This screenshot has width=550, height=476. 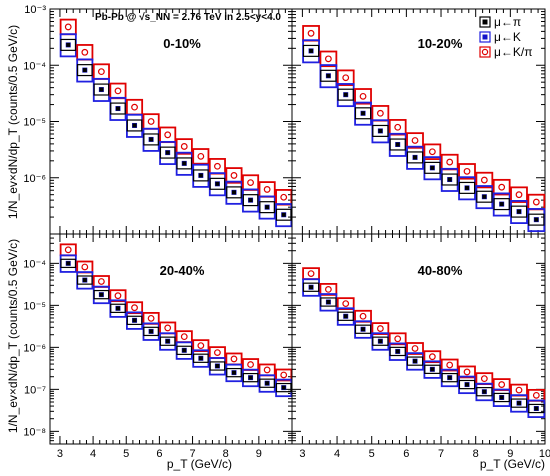 I want to click on legend-label: μ←K, so click(x=507, y=37).